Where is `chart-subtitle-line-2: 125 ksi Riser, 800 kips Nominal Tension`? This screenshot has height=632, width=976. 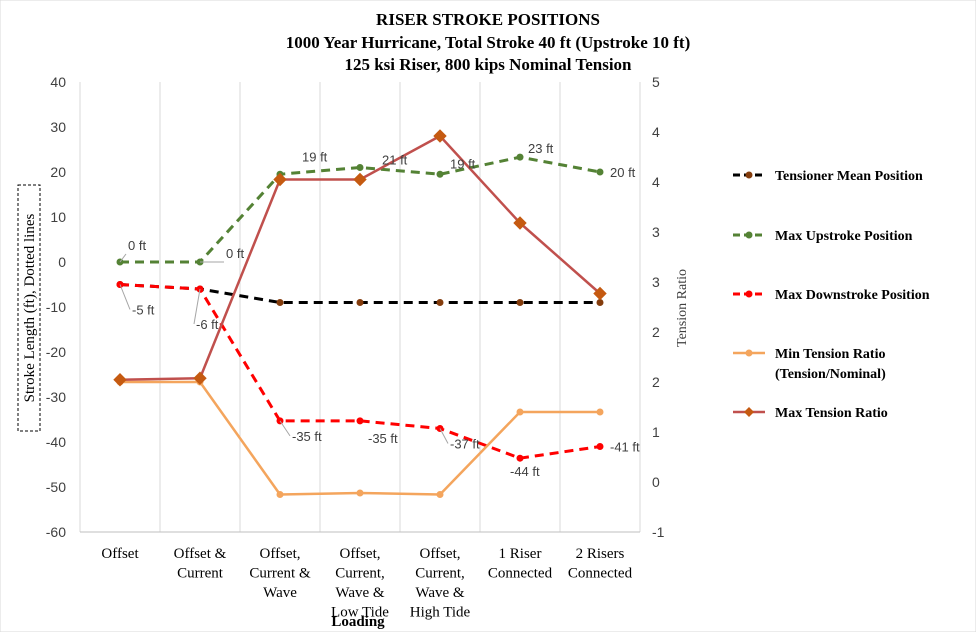
chart-subtitle-line-2: 125 ksi Riser, 800 kips Nominal Tension is located at coordinates (488, 64).